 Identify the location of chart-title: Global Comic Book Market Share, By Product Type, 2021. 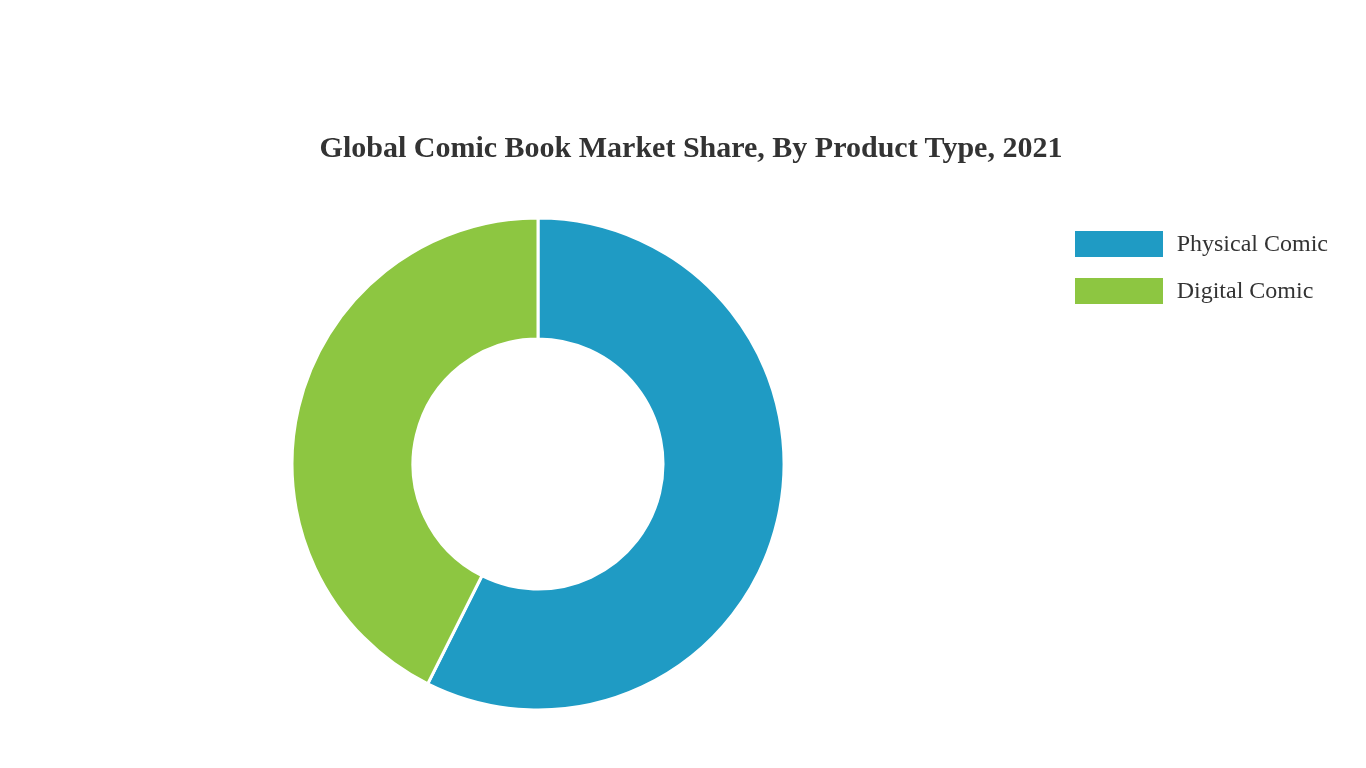
(691, 147).